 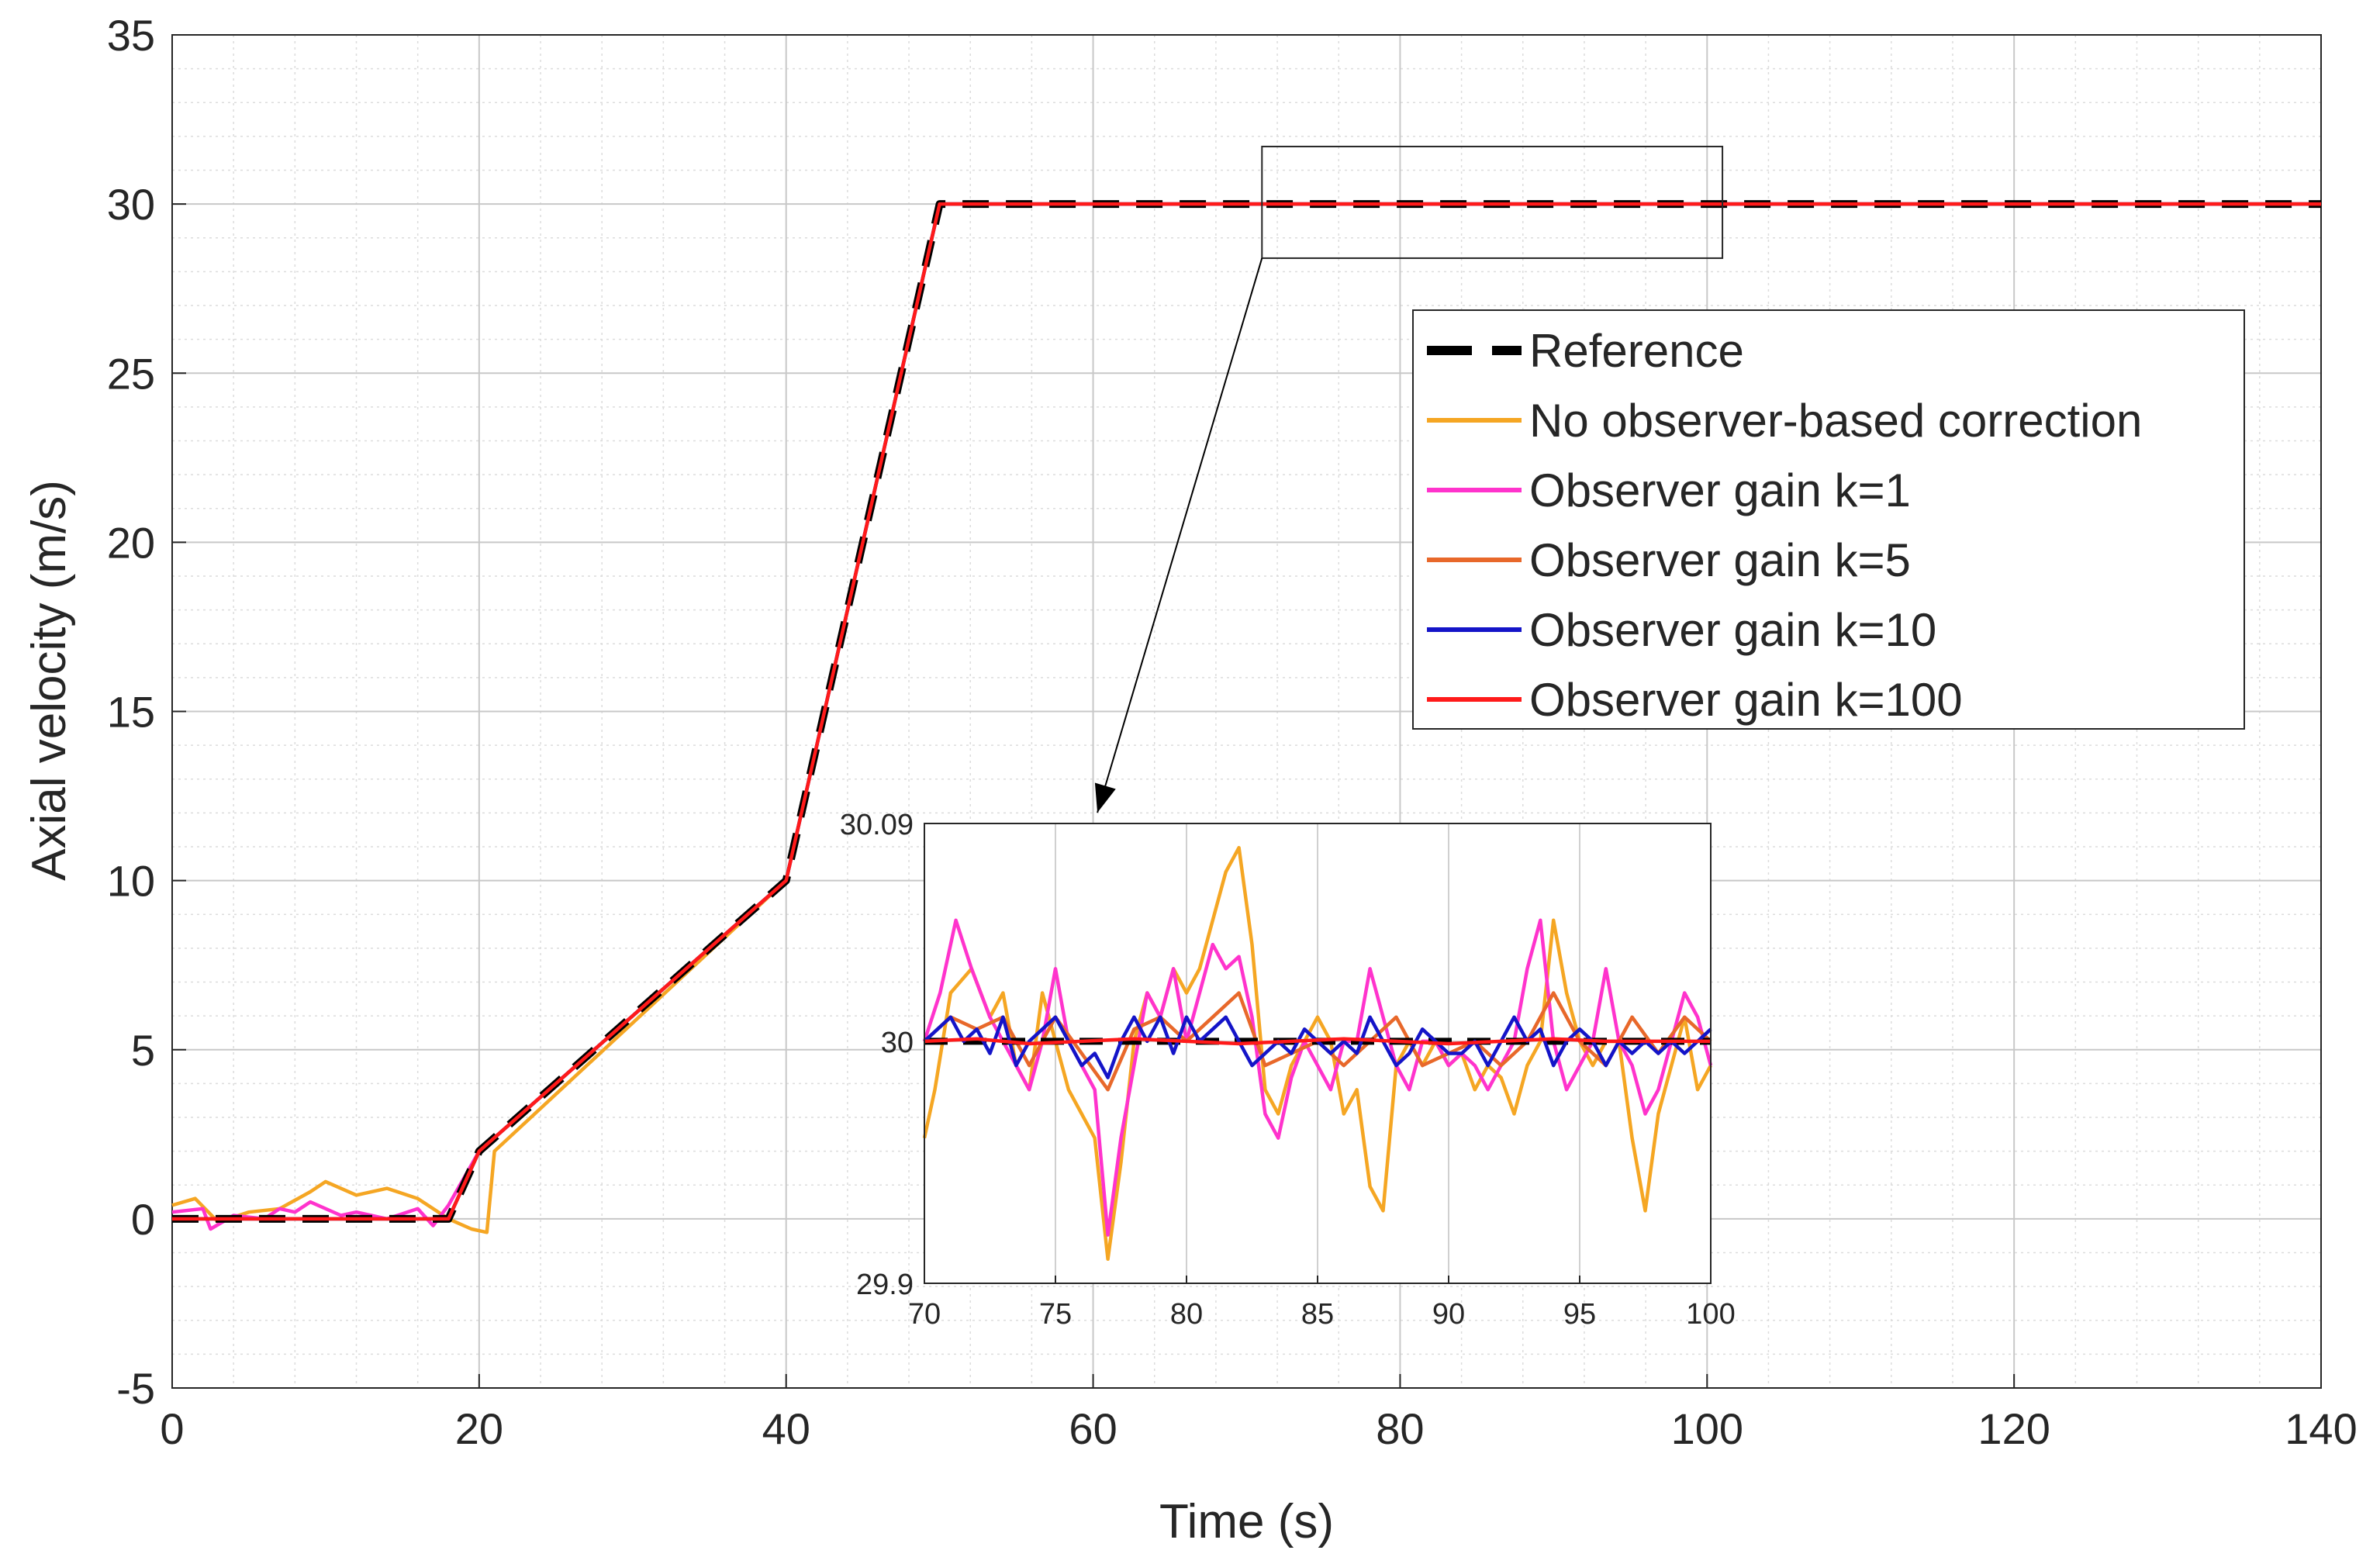 I want to click on zoom-arrow-line, so click(x=1180, y=535).